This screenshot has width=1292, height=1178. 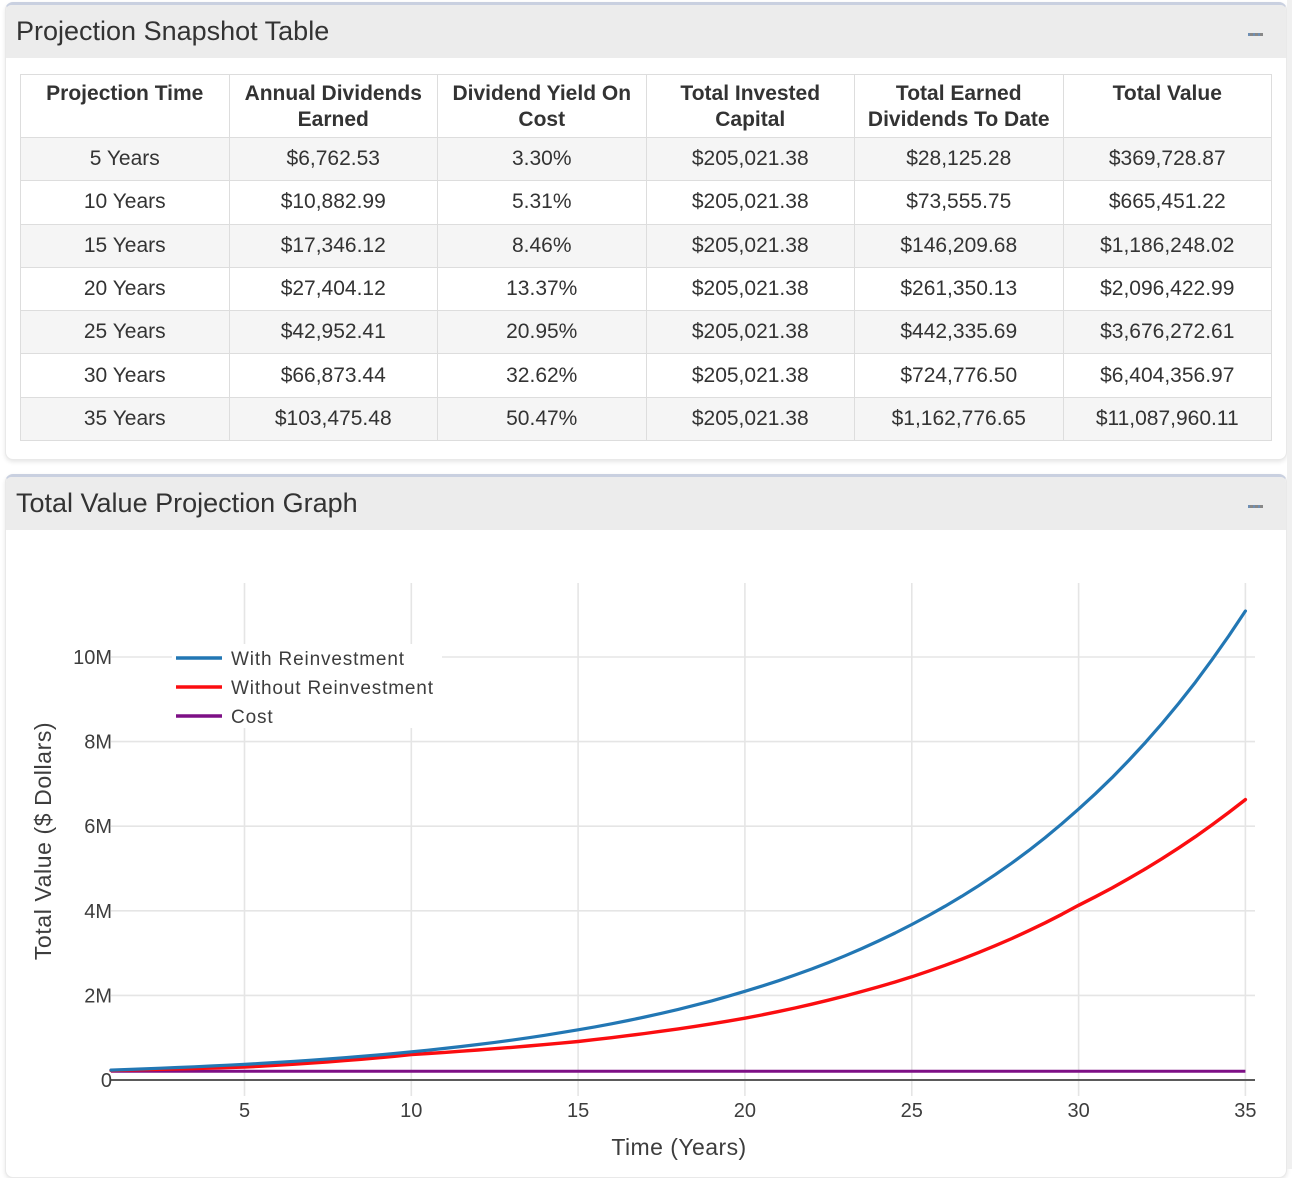 I want to click on svg-text: 2M, so click(x=98, y=996).